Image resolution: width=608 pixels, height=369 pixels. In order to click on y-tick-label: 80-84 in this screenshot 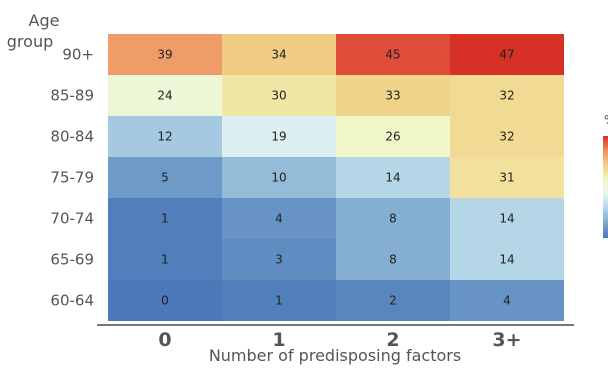, I will do `click(72, 137)`.